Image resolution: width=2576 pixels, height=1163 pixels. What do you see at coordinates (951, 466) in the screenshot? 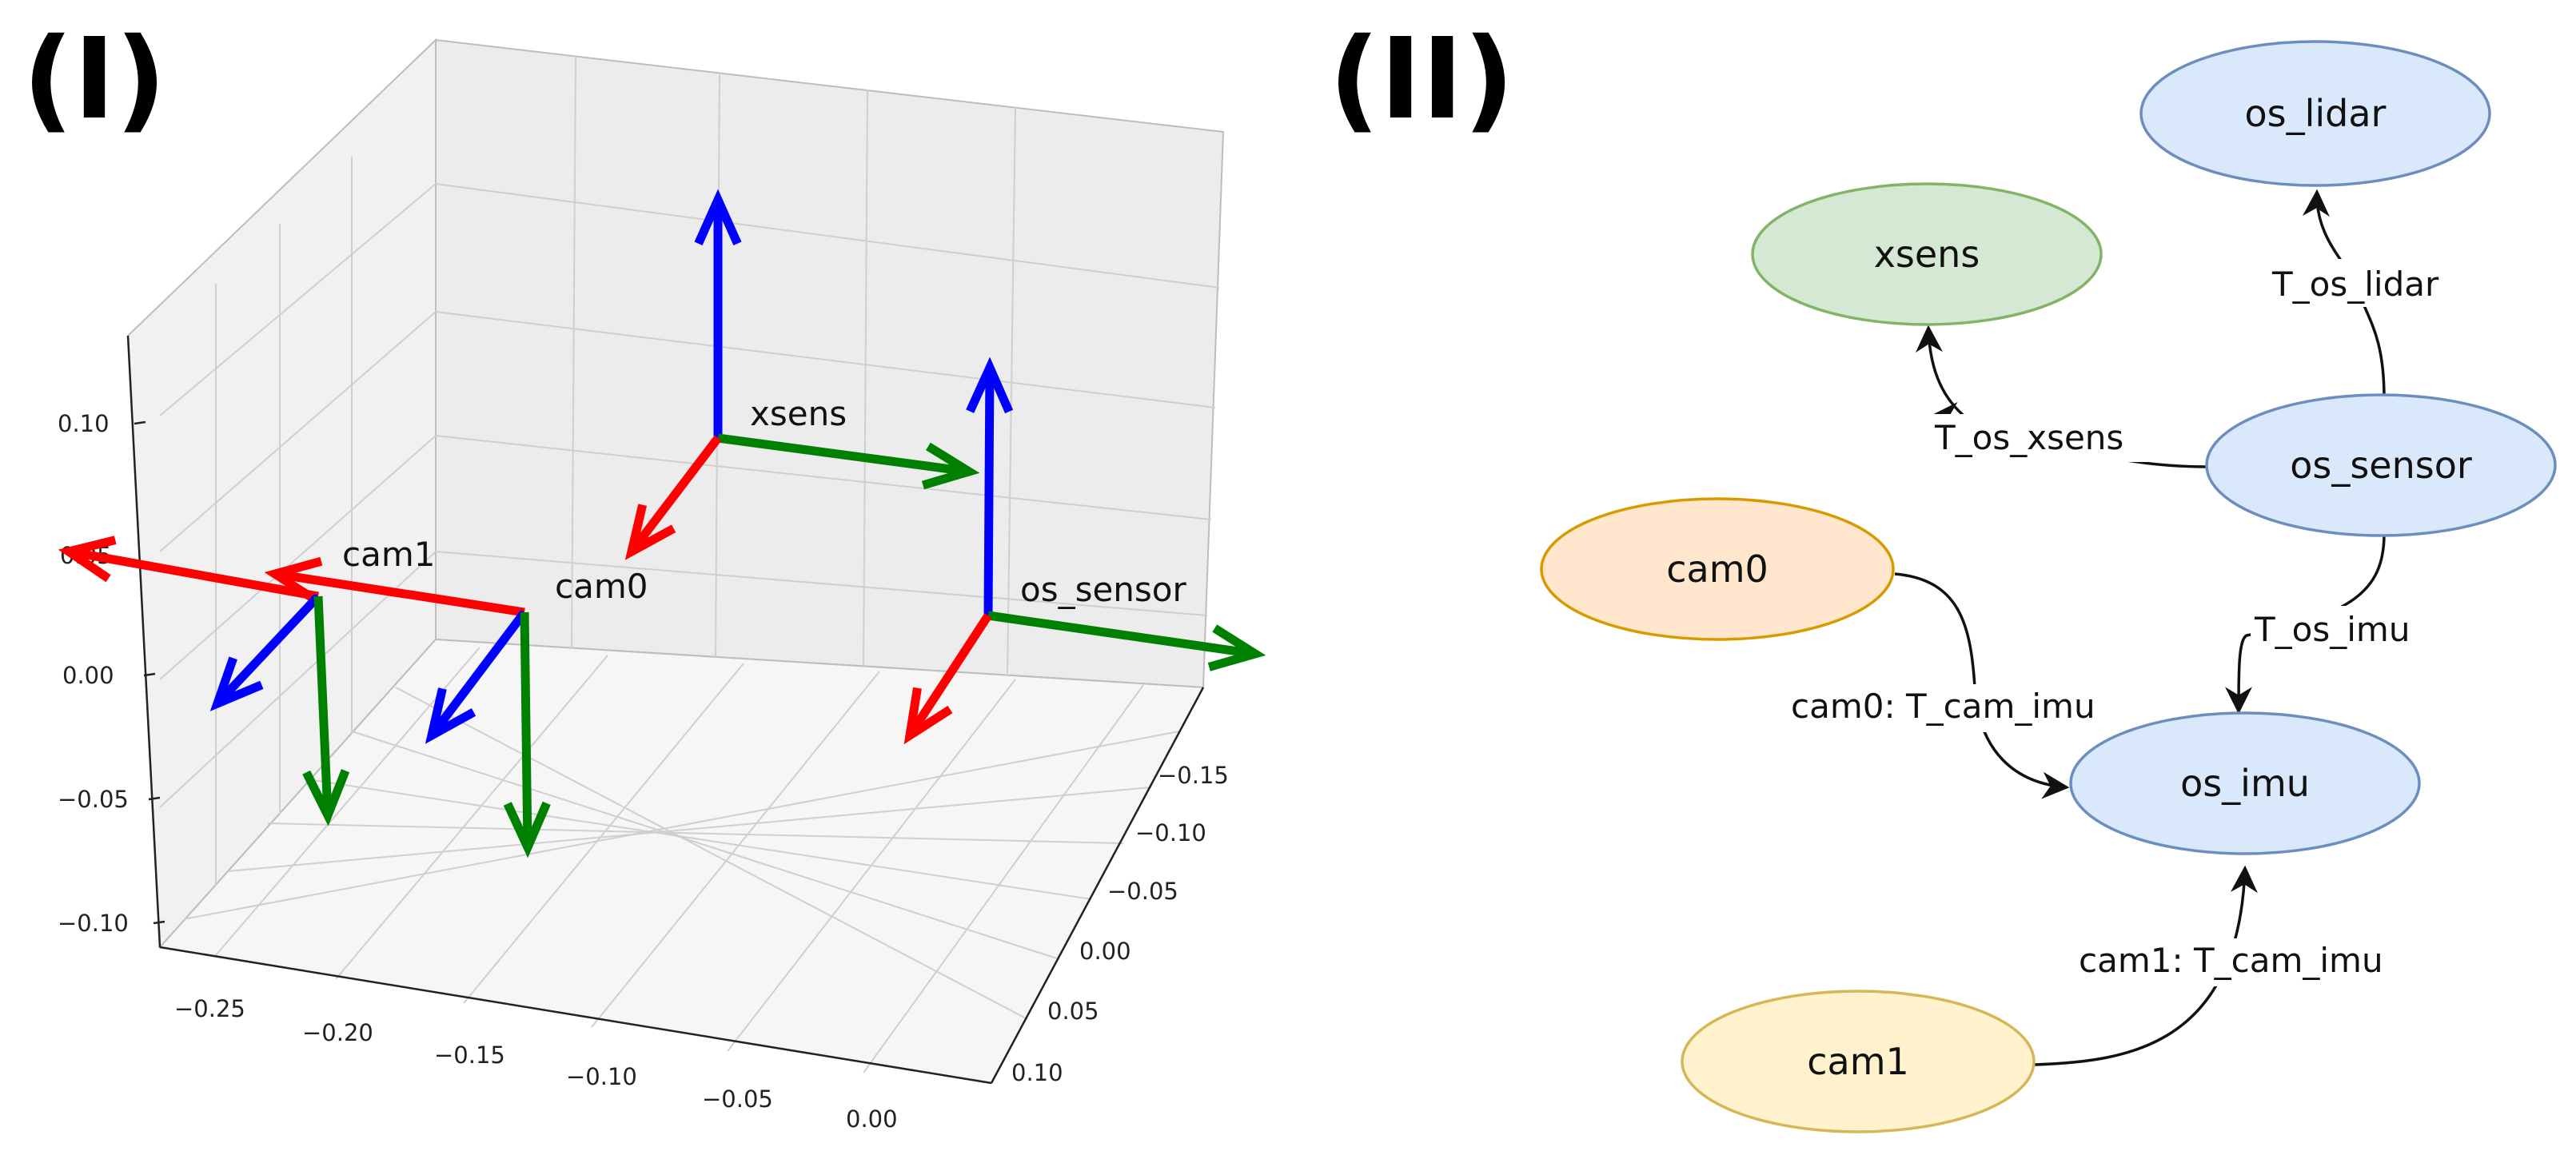
I see `xsens-y-axis-arrowhead` at bounding box center [951, 466].